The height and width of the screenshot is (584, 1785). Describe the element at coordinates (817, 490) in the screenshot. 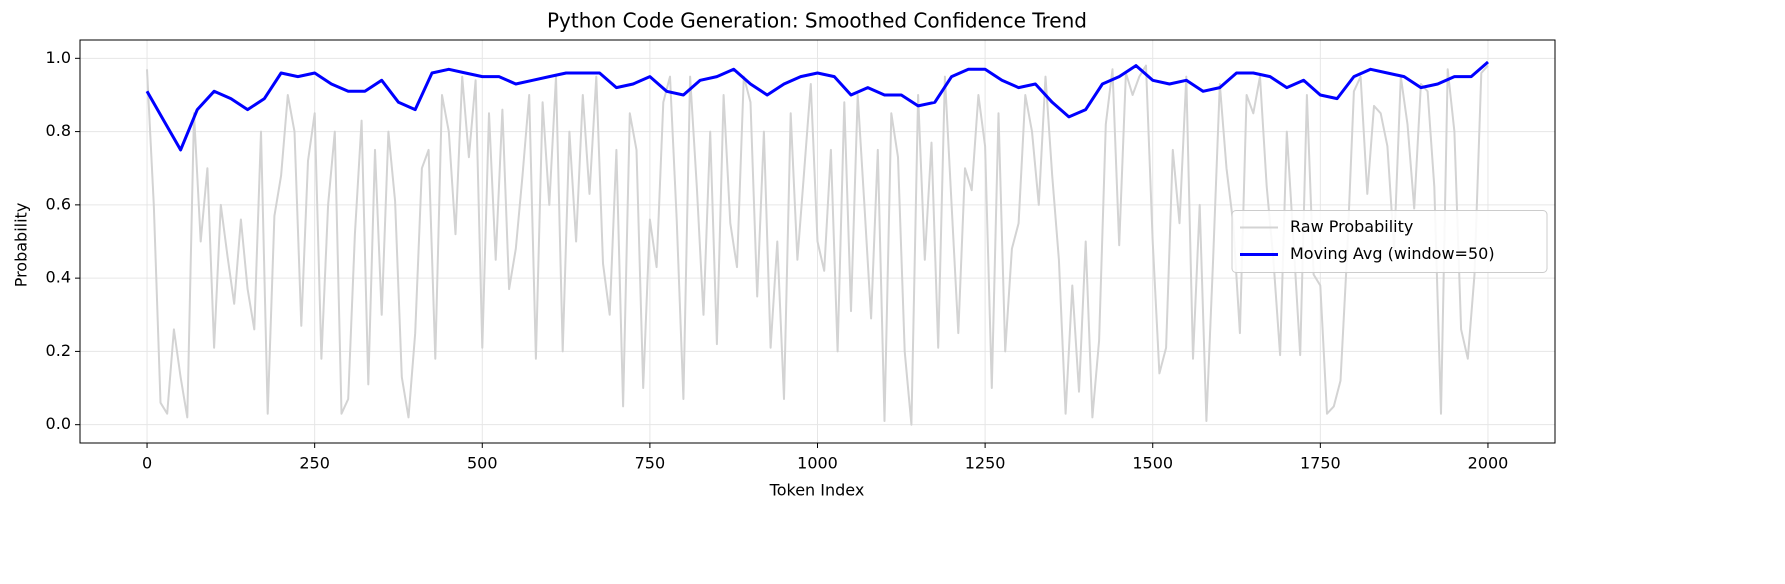

I see `x-axis-label: Token Index` at that location.